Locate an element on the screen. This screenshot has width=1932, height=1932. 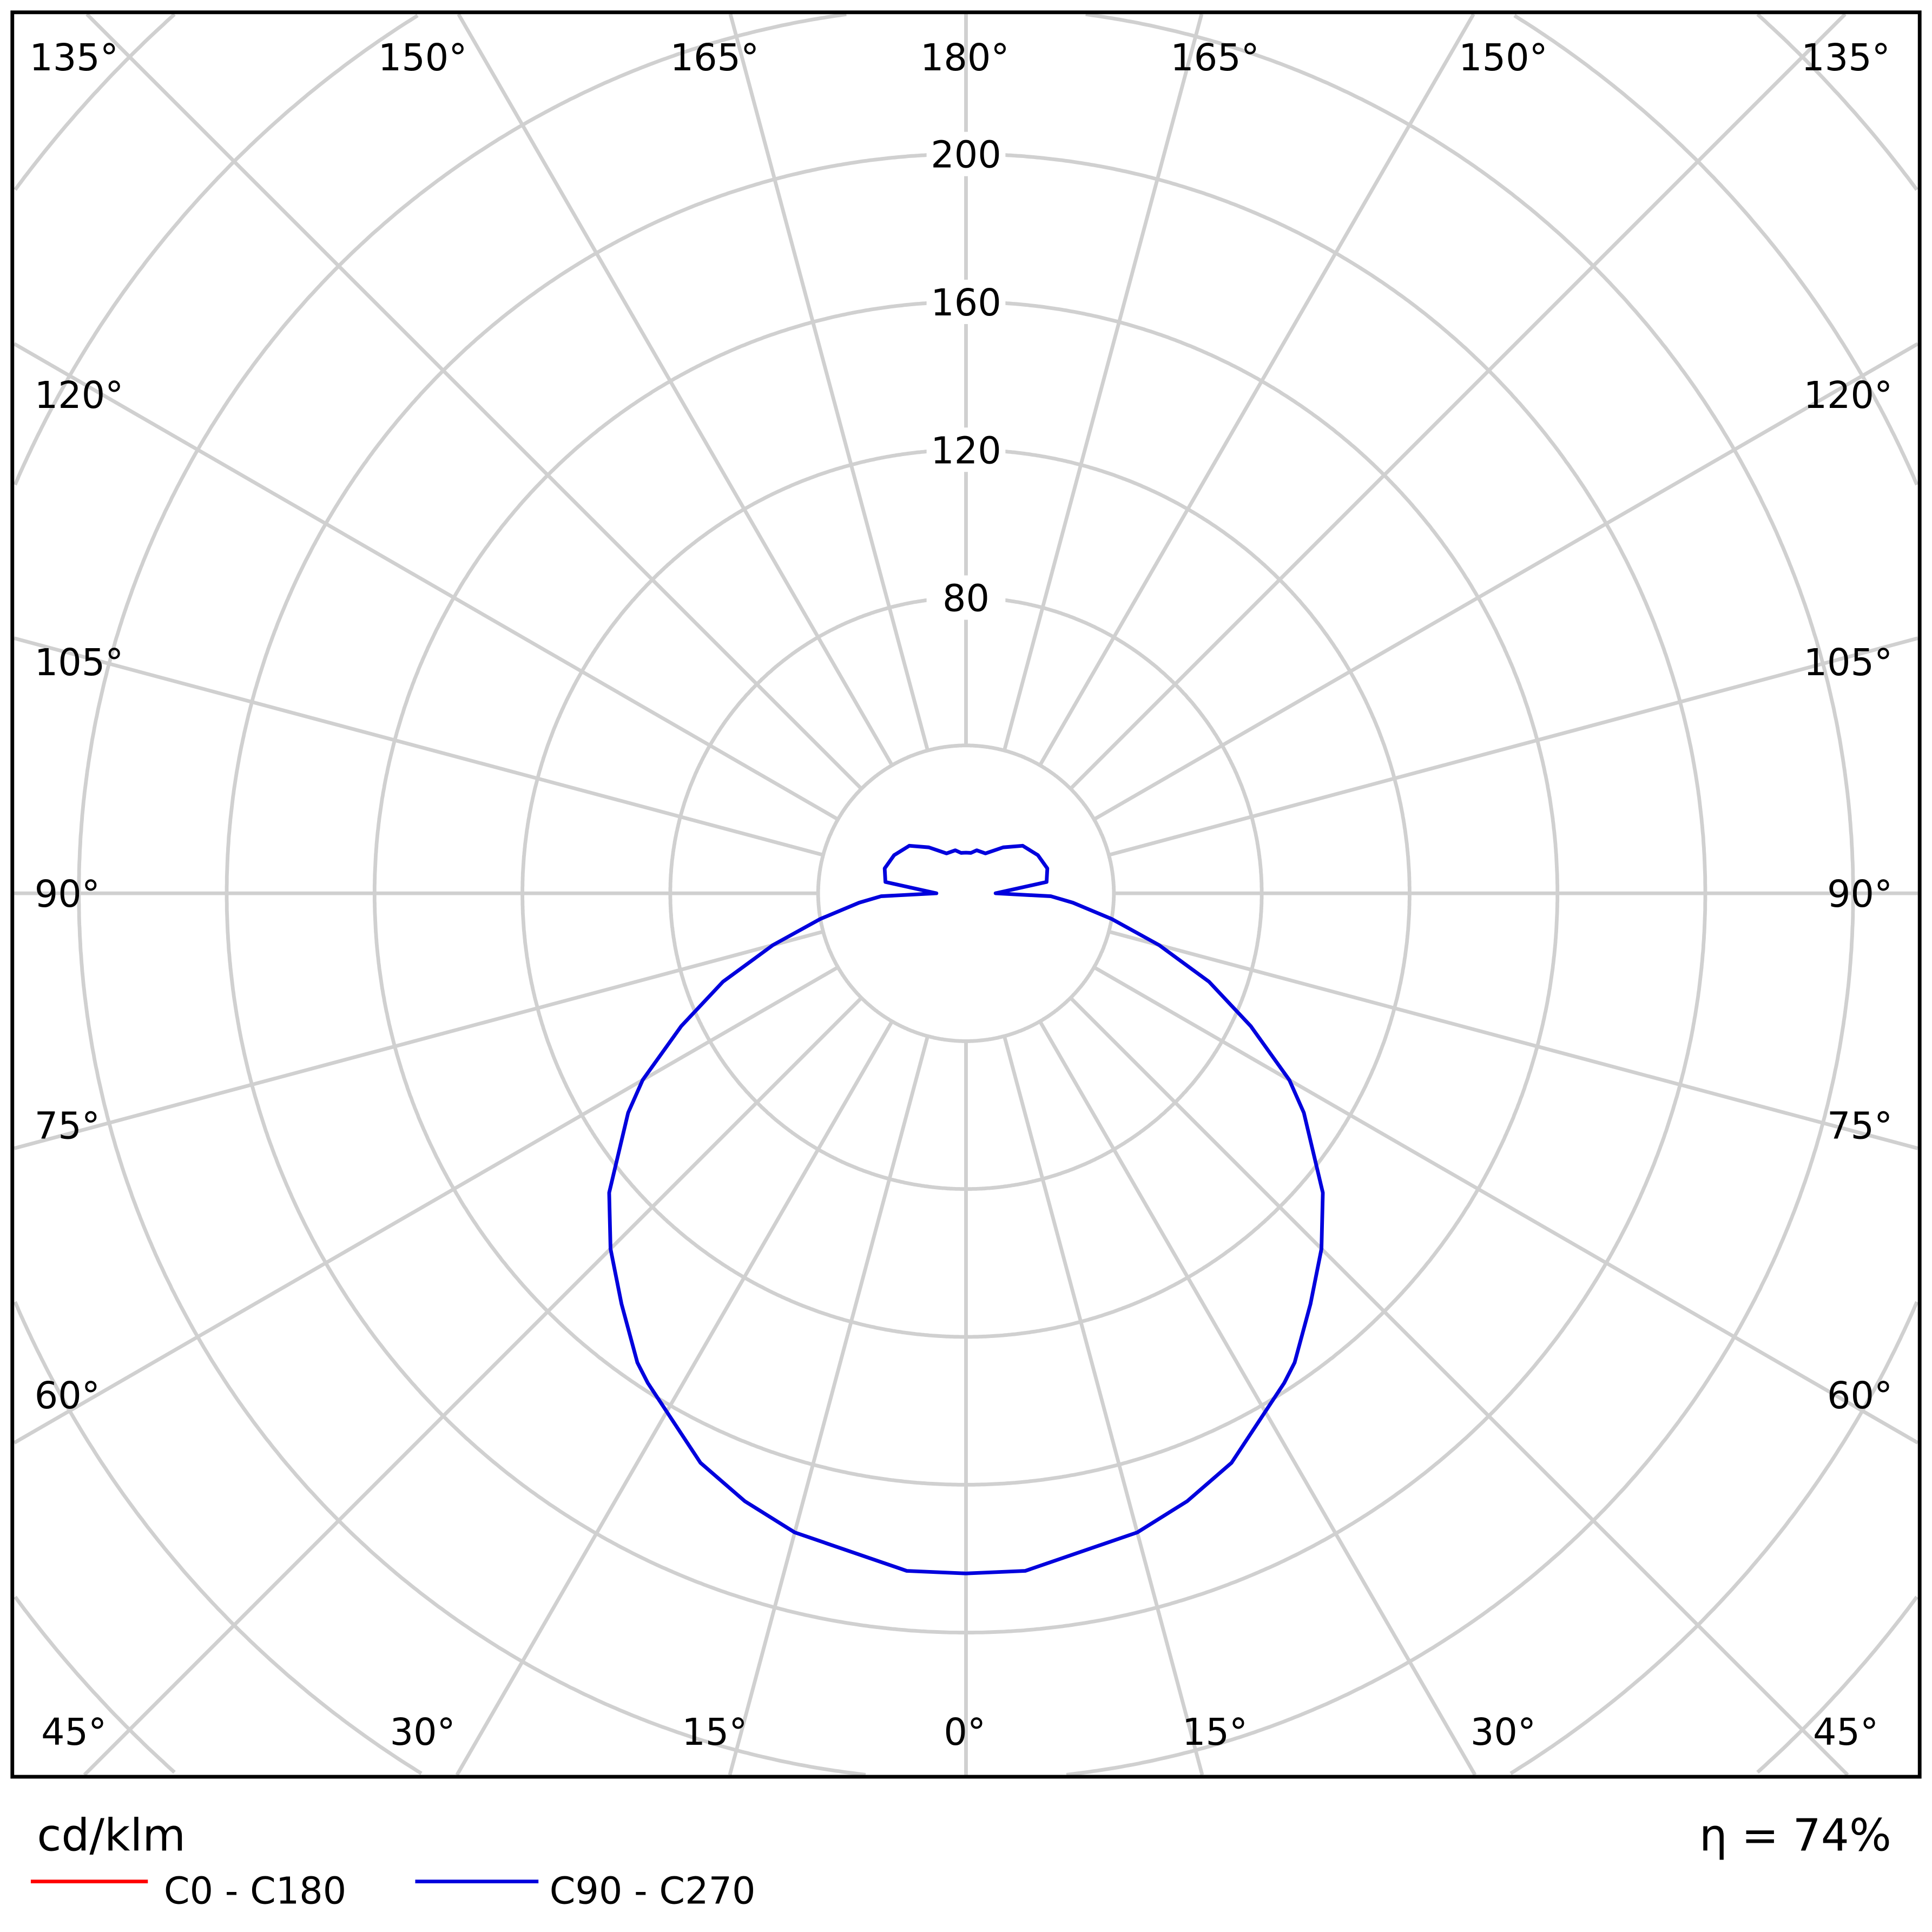
curves is located at coordinates (966, 1209).